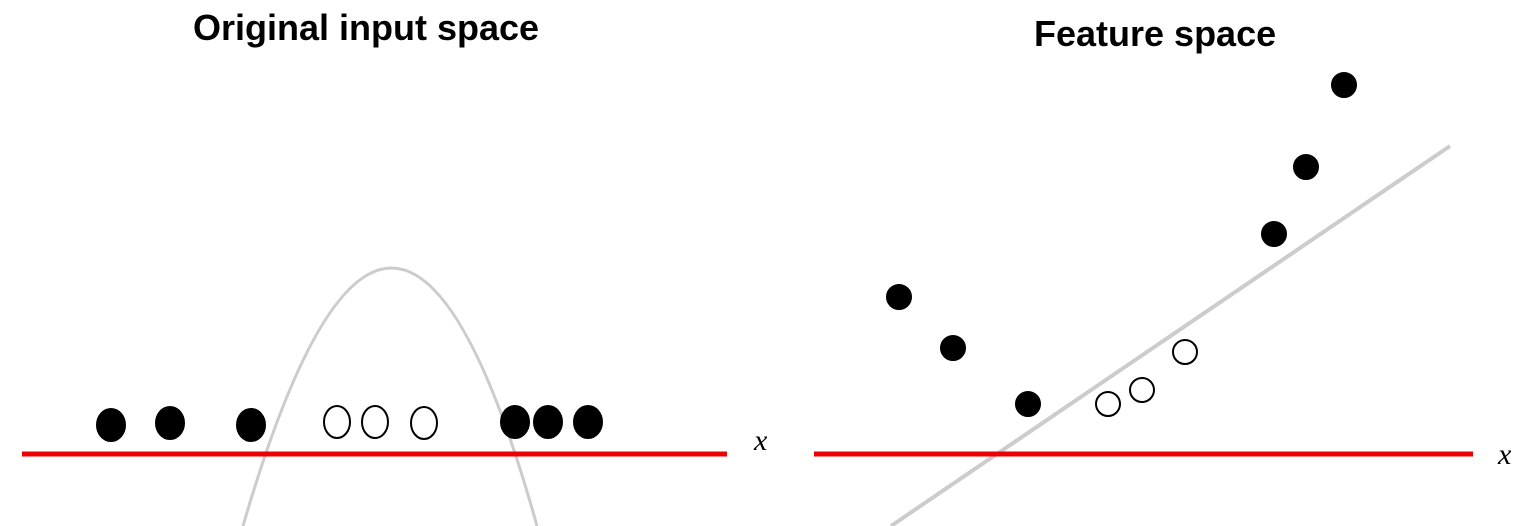 This screenshot has height=526, width=1530. What do you see at coordinates (366, 27) in the screenshot?
I see `left-panel-title: Original input space` at bounding box center [366, 27].